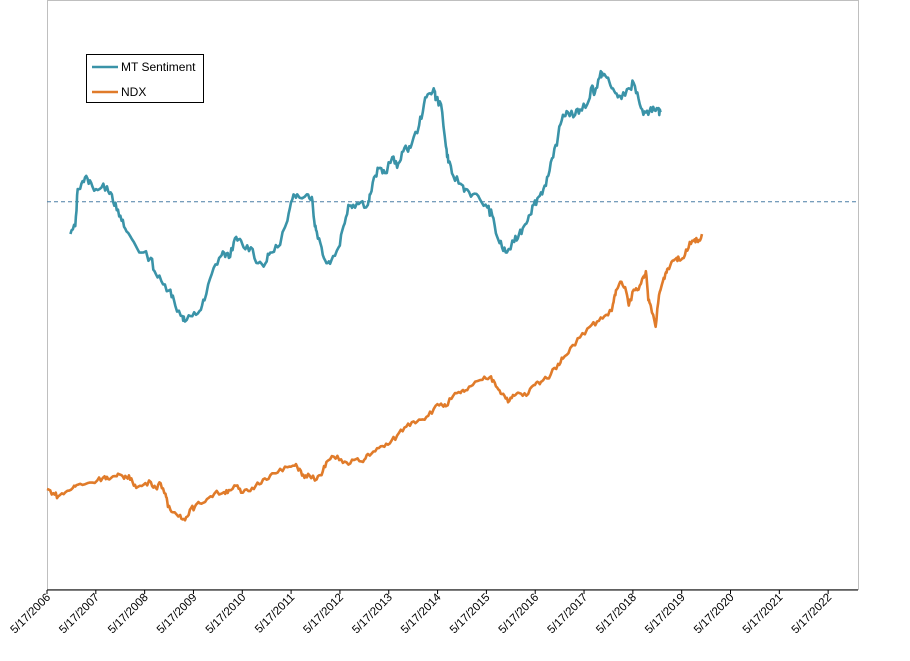 Image resolution: width=910 pixels, height=661 pixels. What do you see at coordinates (812, 614) in the screenshot?
I see `x-tick-label: 5/17/2022` at bounding box center [812, 614].